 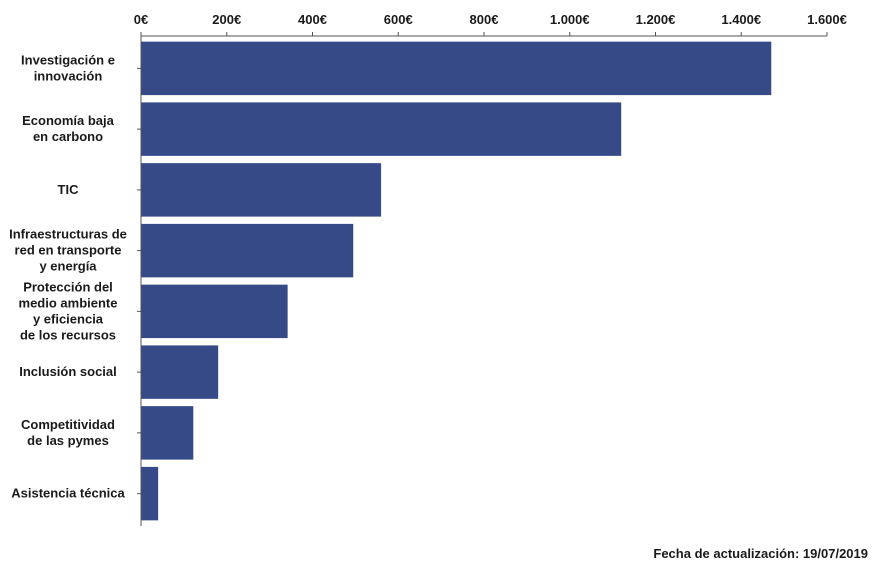 I want to click on category-label-line: Infraestructuras de, so click(x=68, y=234).